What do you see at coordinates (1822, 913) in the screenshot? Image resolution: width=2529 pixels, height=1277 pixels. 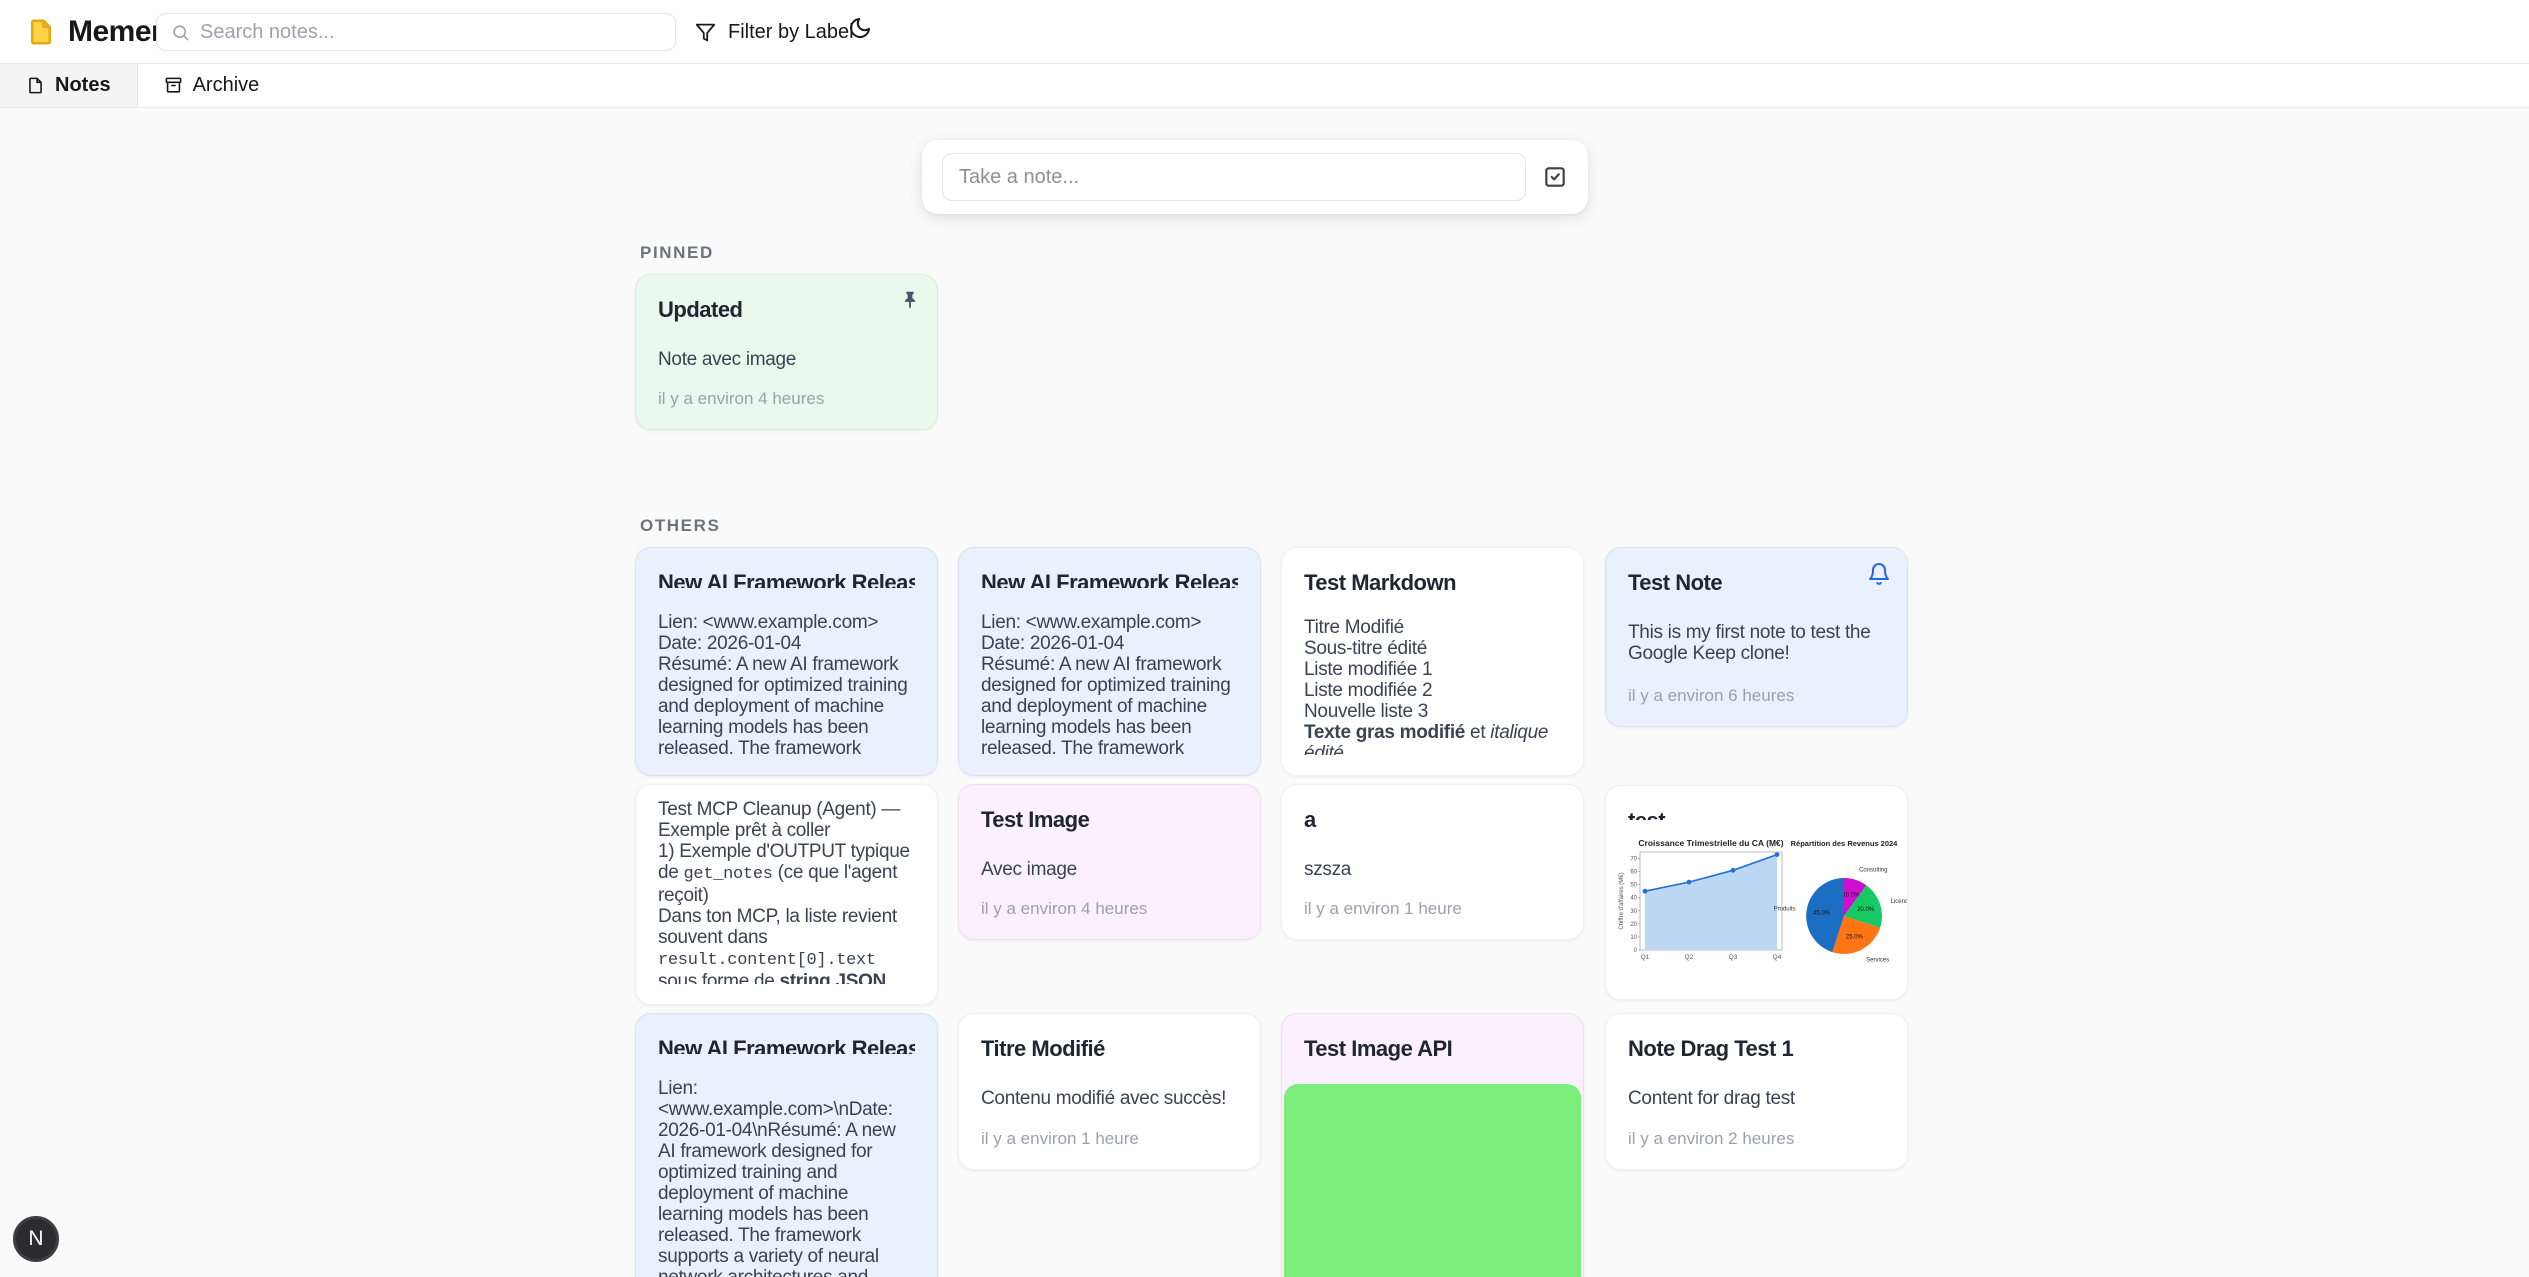 I see `svg-text: 45.0%` at bounding box center [1822, 913].